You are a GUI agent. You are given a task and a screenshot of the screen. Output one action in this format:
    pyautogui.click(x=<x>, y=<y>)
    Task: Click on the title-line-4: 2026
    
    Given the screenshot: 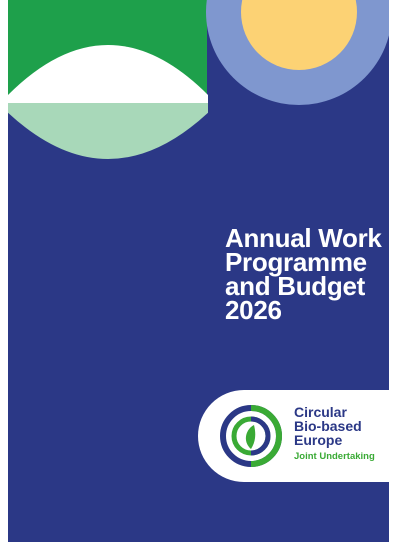 What is the action you would take?
    pyautogui.click(x=253, y=310)
    